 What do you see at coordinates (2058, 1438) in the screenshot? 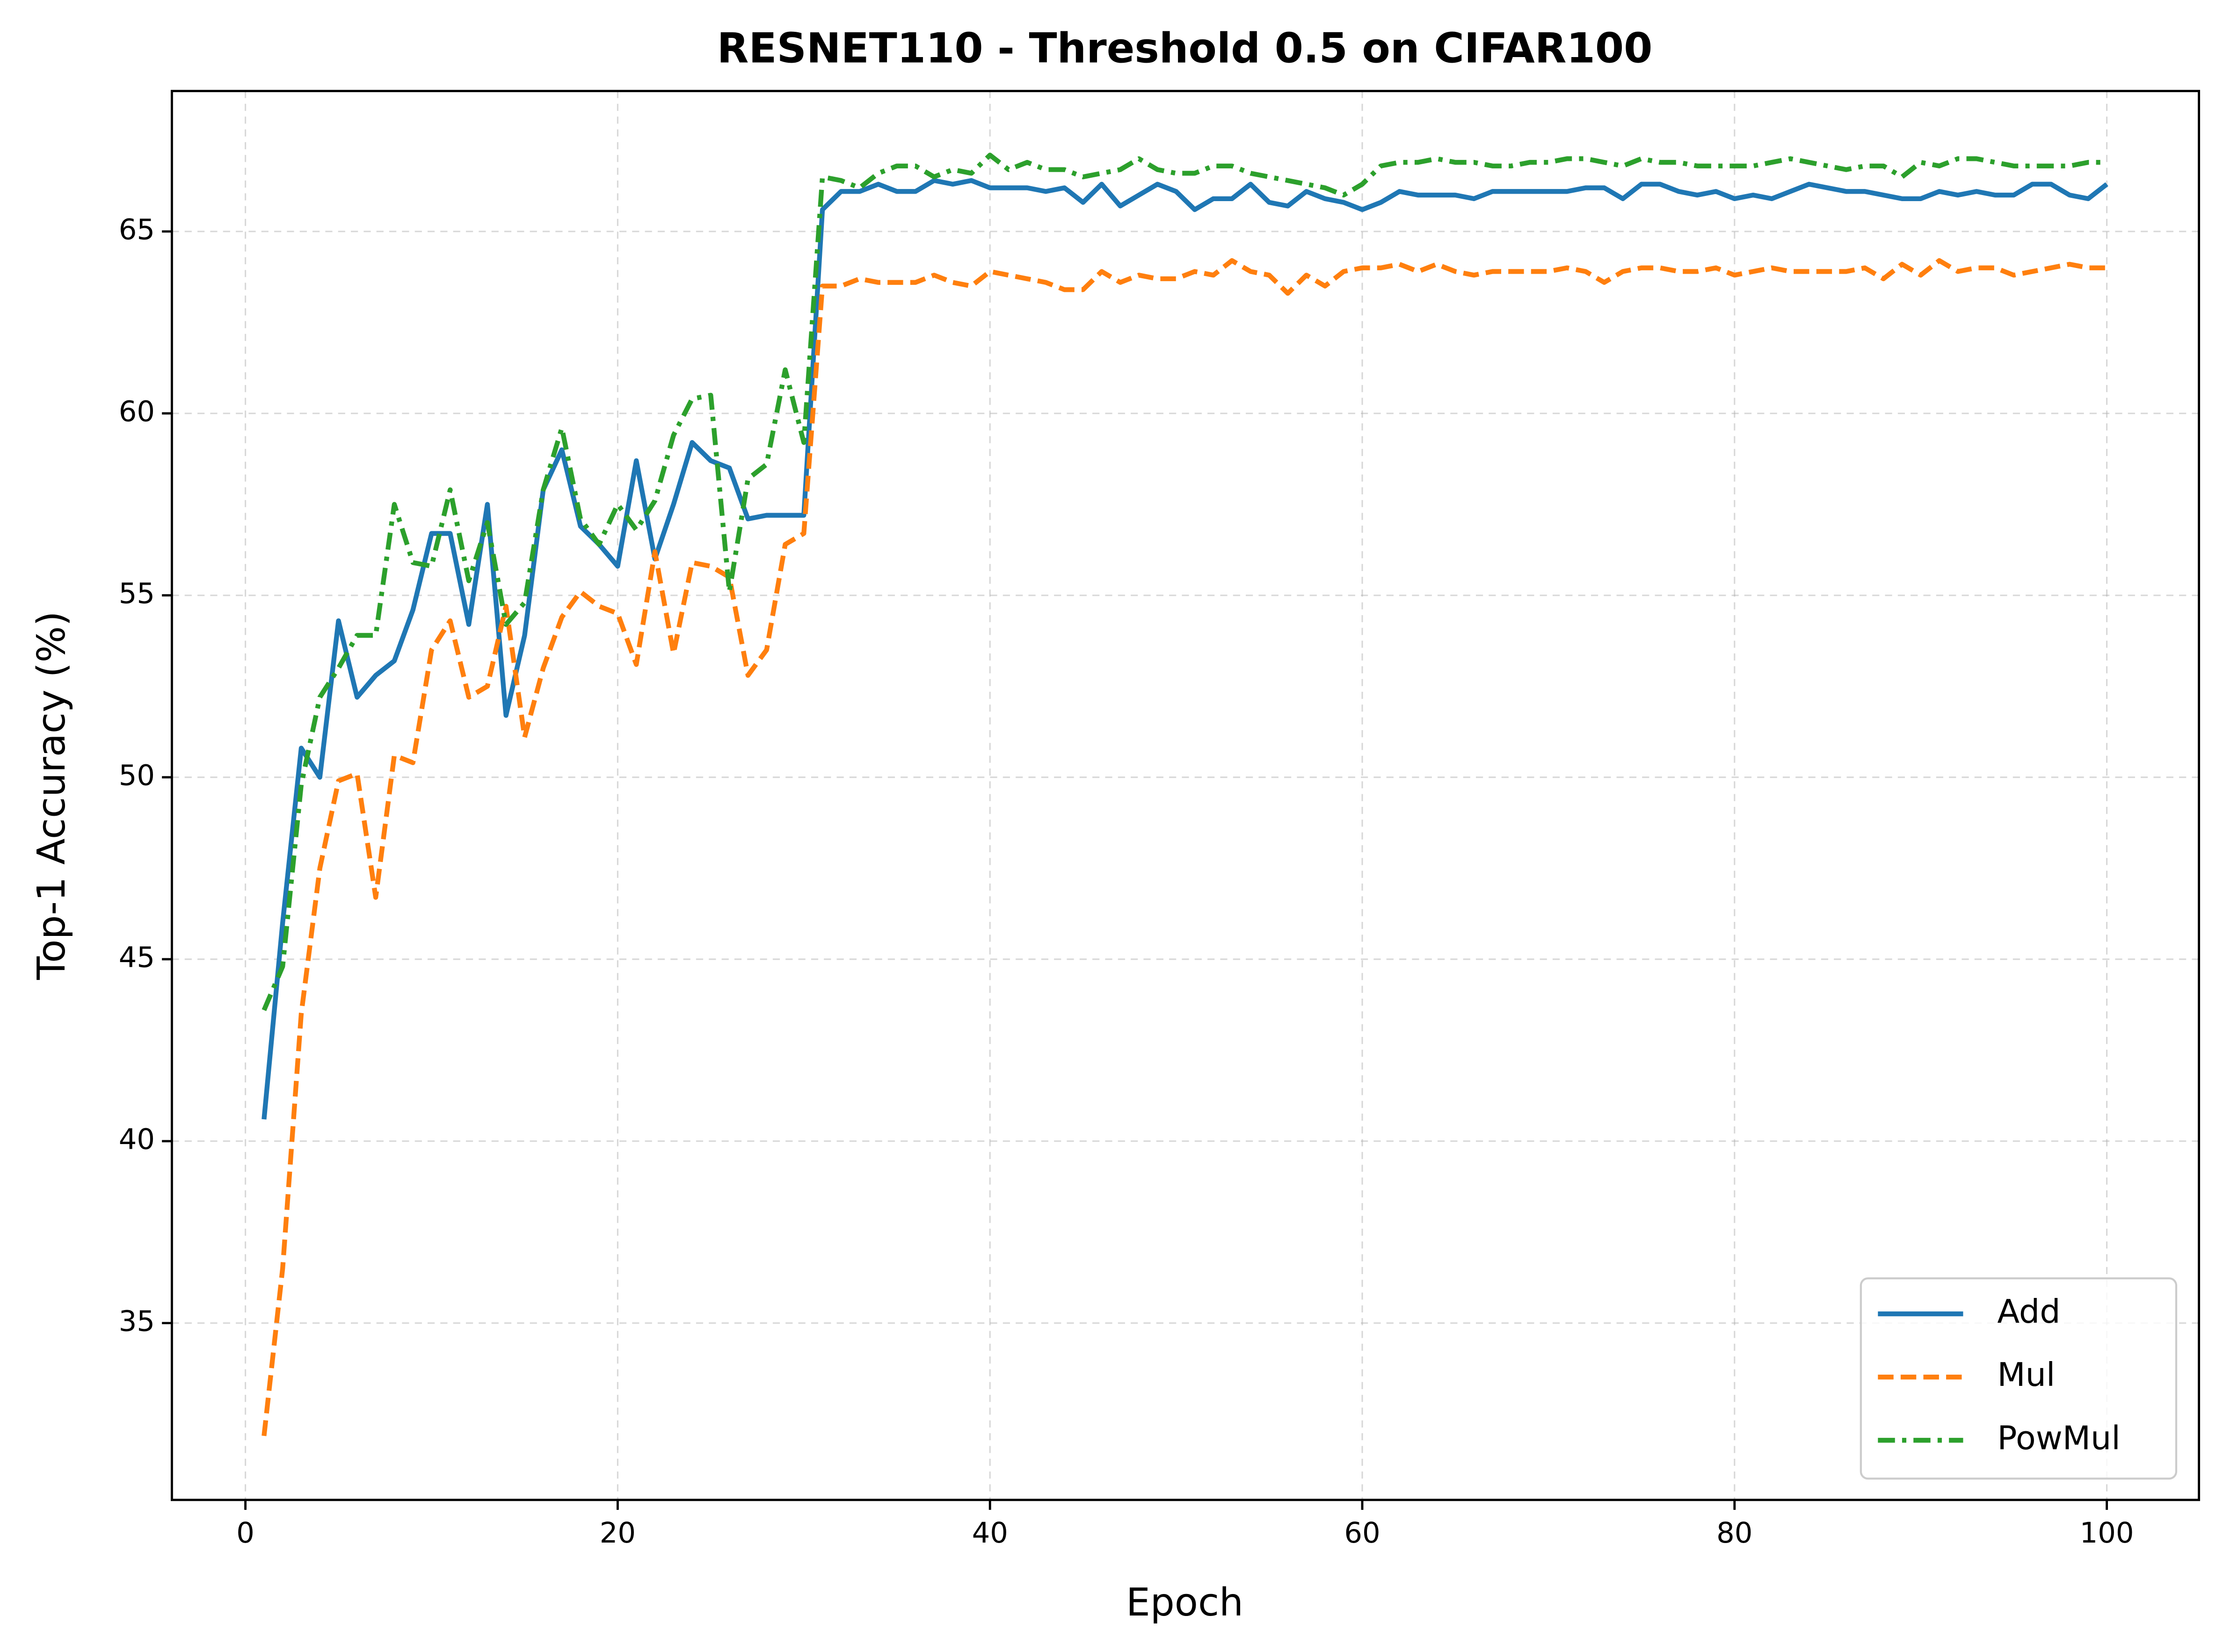
I see `legend-label: PowMul` at bounding box center [2058, 1438].